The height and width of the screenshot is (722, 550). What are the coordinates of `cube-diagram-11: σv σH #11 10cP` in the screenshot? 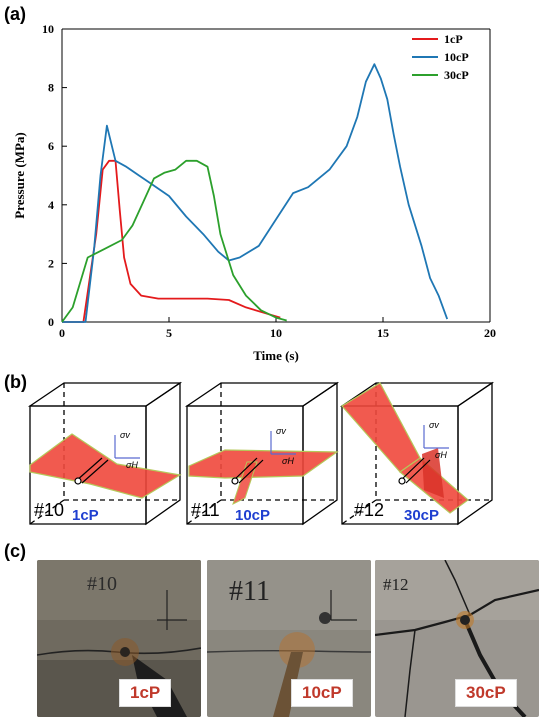 It's located at (267, 458).